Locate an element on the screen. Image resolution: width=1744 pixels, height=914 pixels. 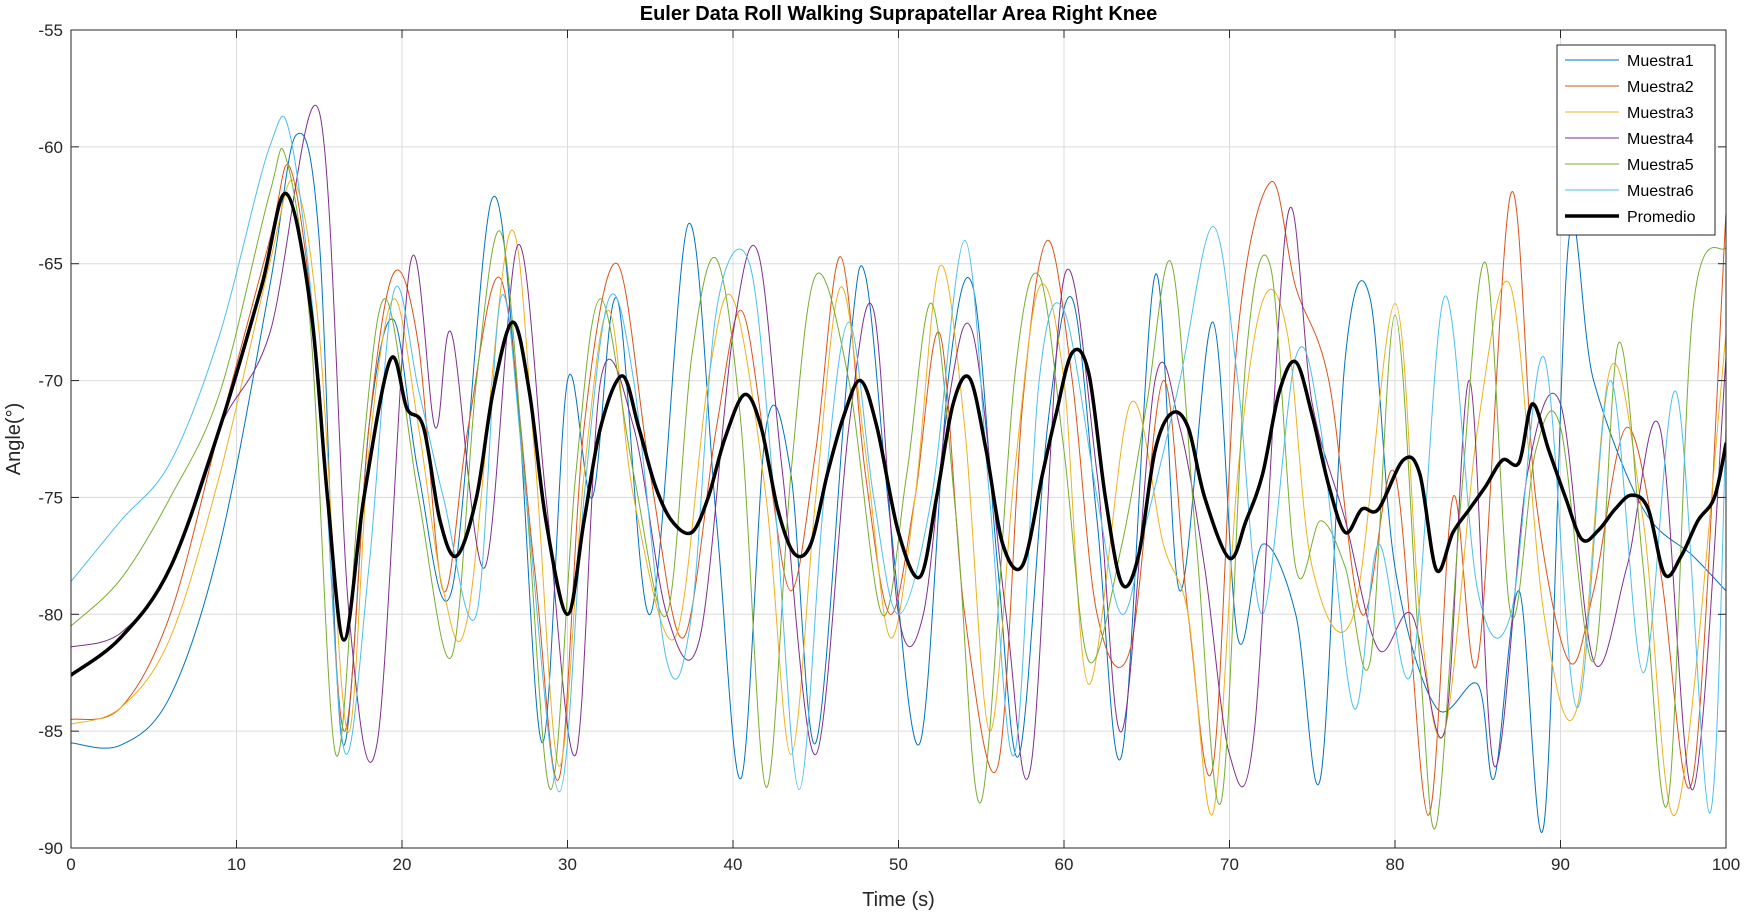
x-tick-label: 20 is located at coordinates (402, 864).